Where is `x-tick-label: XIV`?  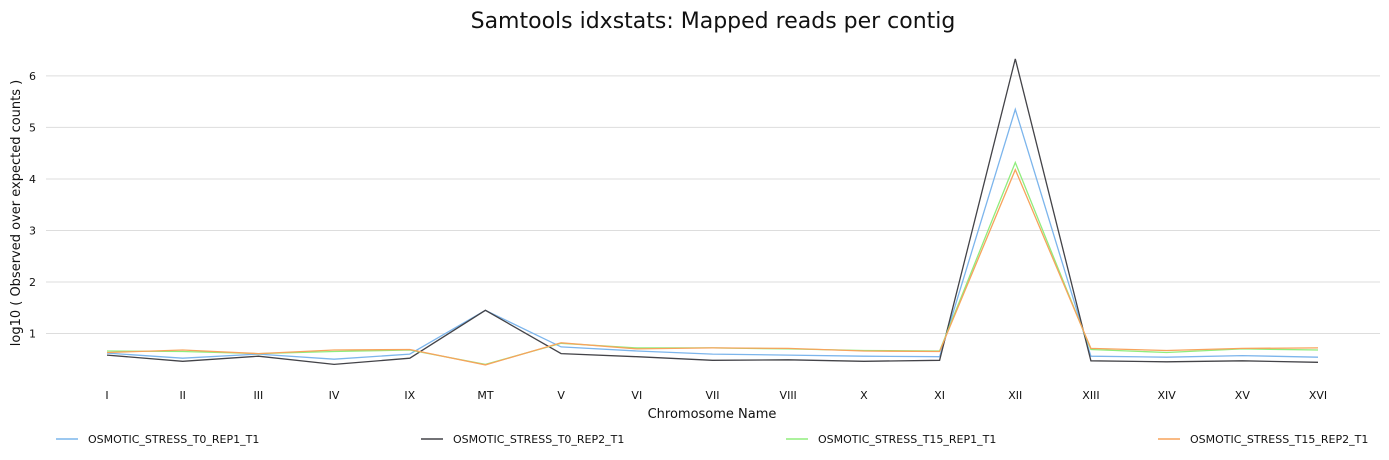 x-tick-label: XIV is located at coordinates (1166, 395).